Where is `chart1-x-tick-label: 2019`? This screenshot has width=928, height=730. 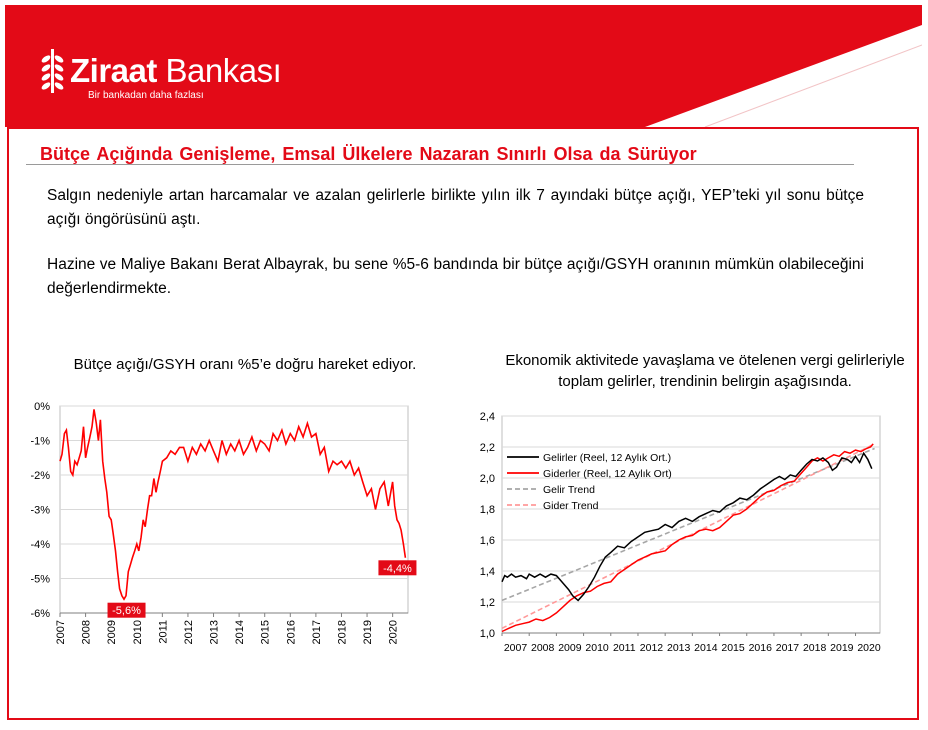
chart1-x-tick-label: 2019 is located at coordinates (368, 632).